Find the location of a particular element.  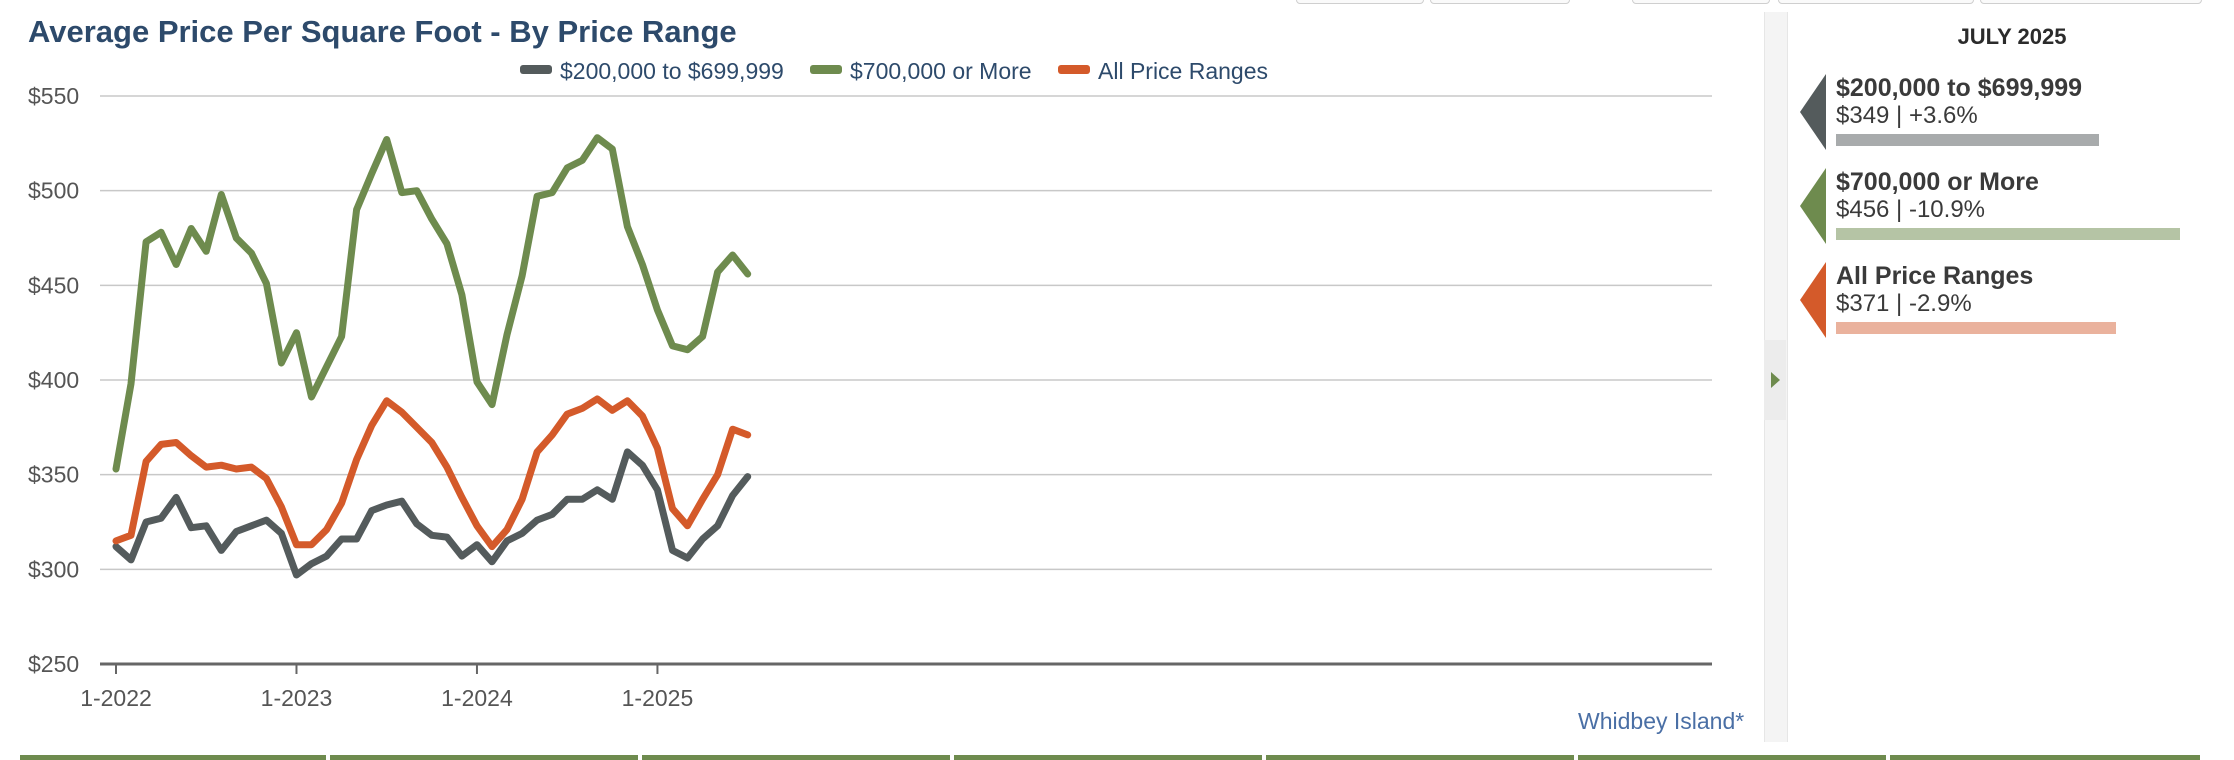

summary-item-high-range: $700,000 or More $456 | -10.9% is located at coordinates (2015, 211).